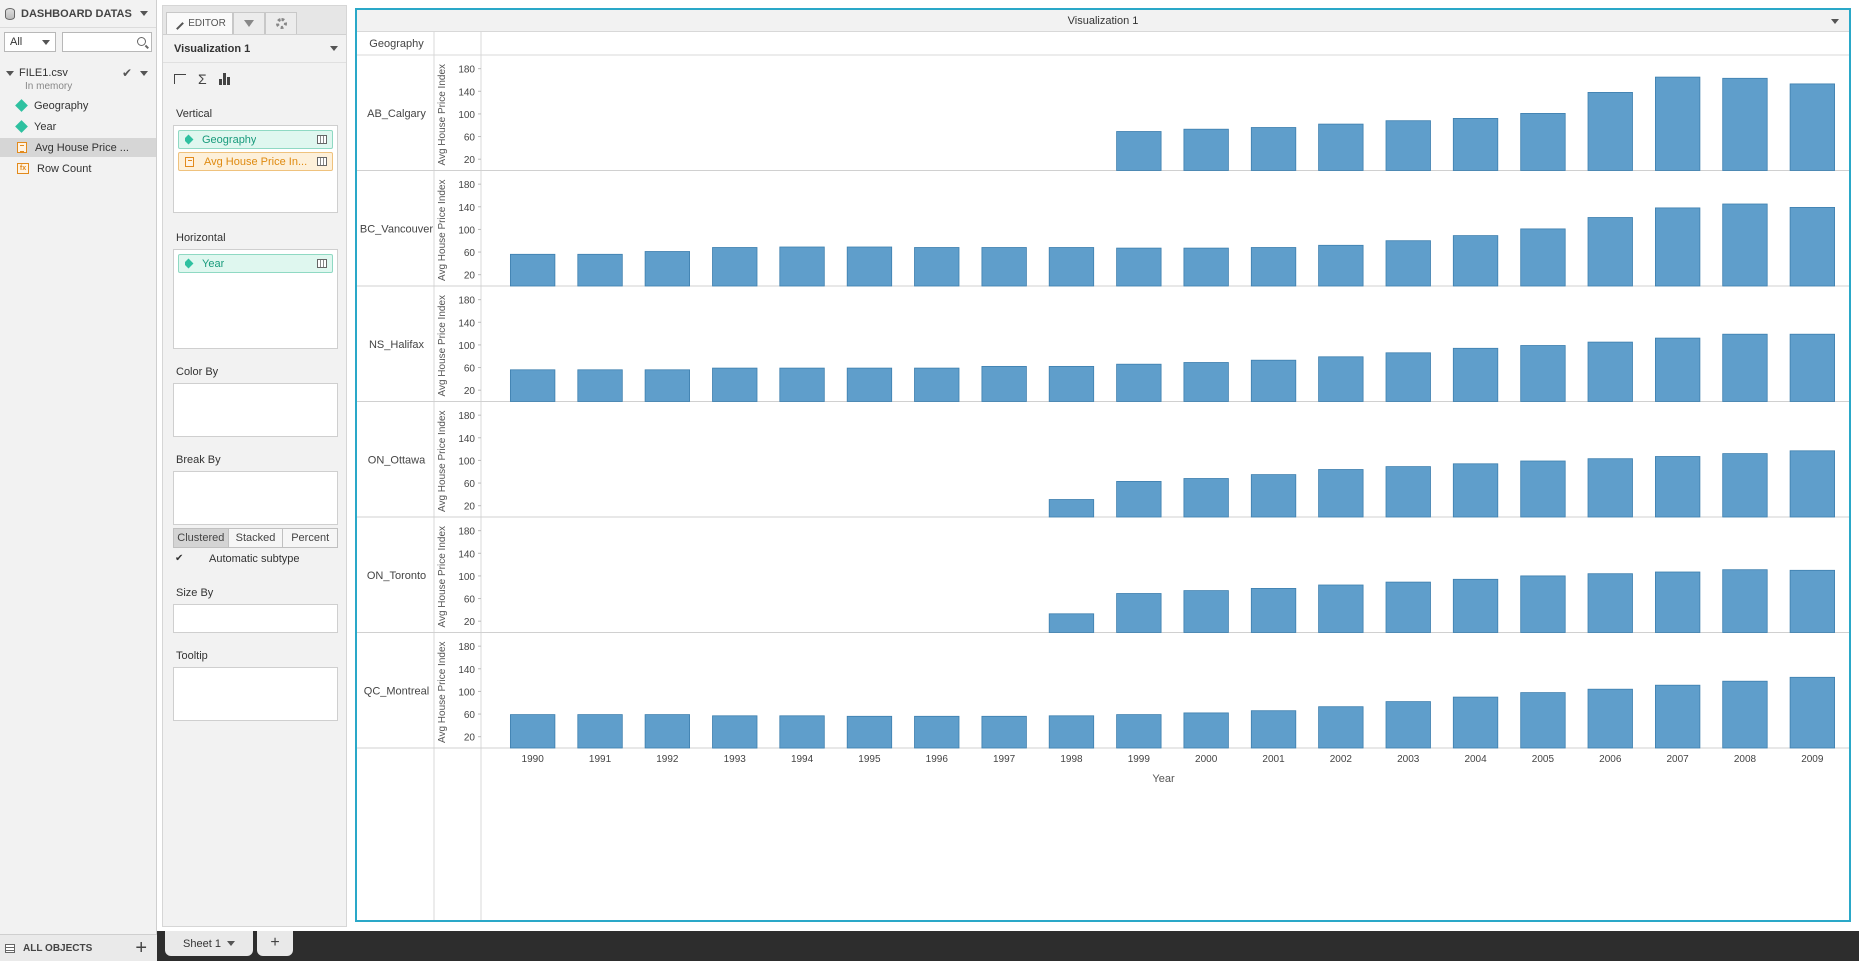 The width and height of the screenshot is (1859, 961). I want to click on field-row-count: fx Row Count, so click(78, 168).